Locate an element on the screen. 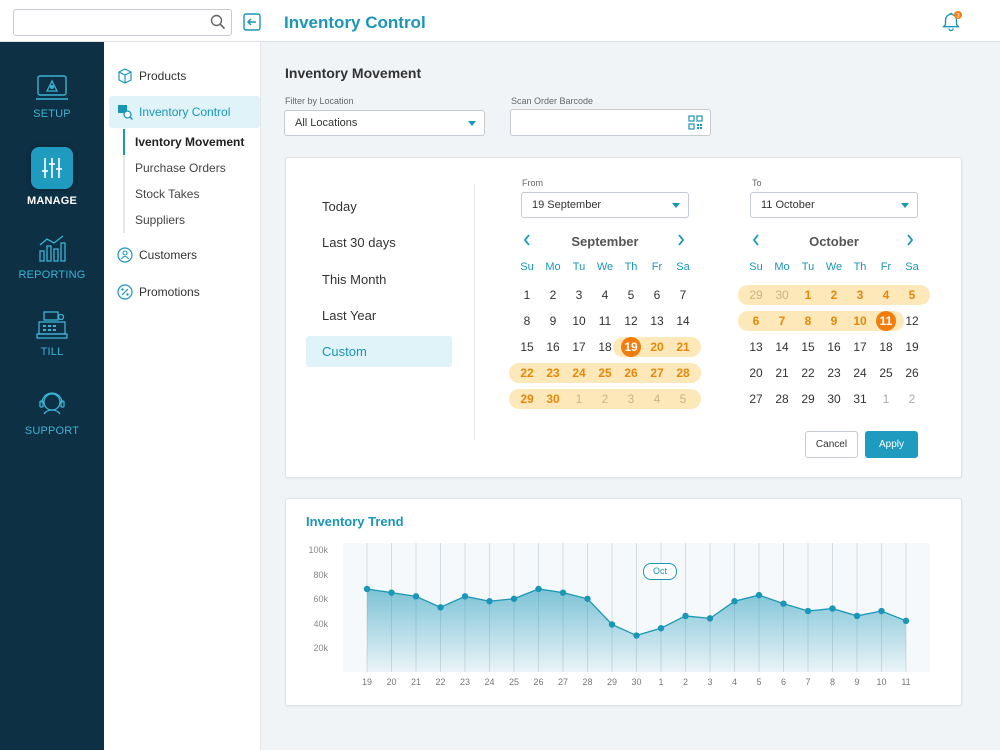  subnav-inventory-control: Inventory Control is located at coordinates (184, 112).